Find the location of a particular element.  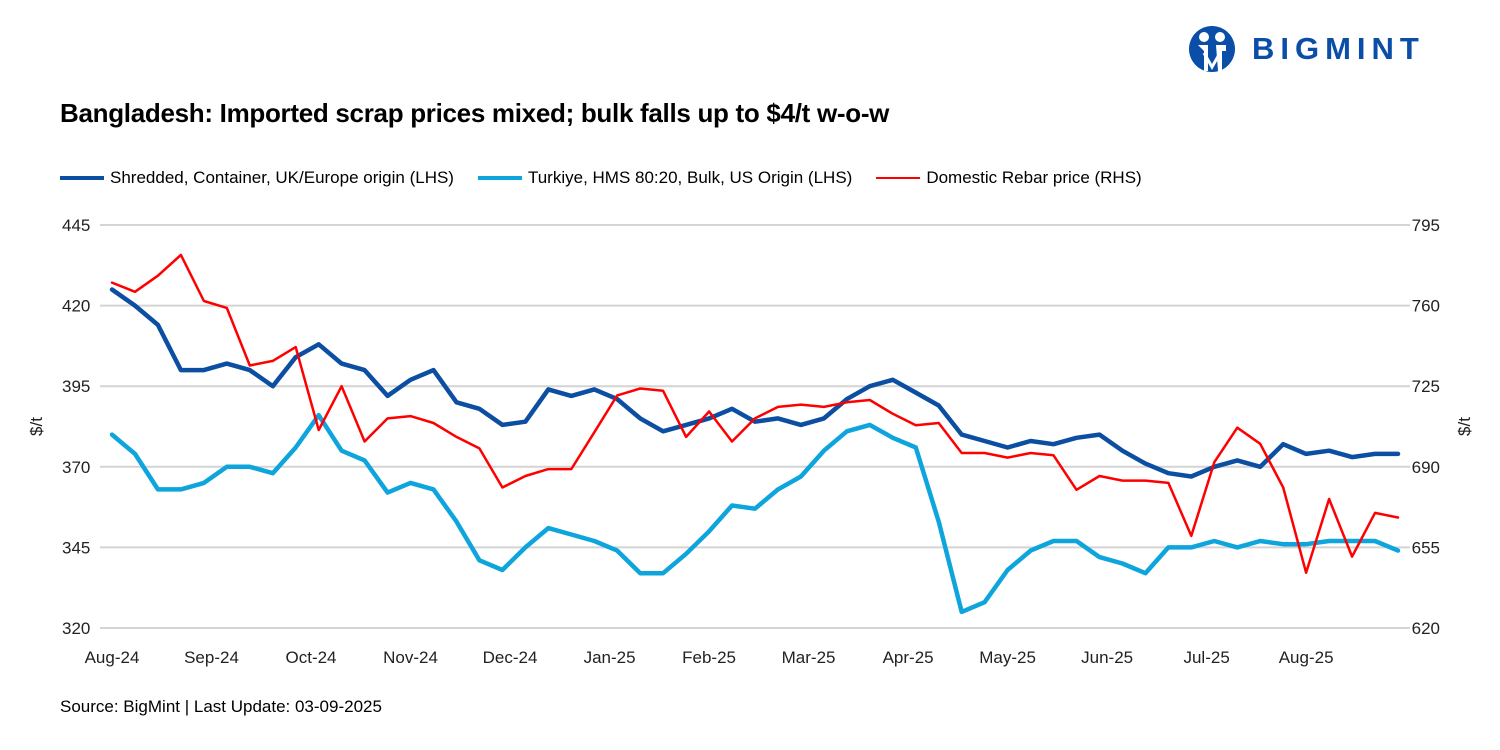

y-tick-label-right: 725 is located at coordinates (1426, 386).